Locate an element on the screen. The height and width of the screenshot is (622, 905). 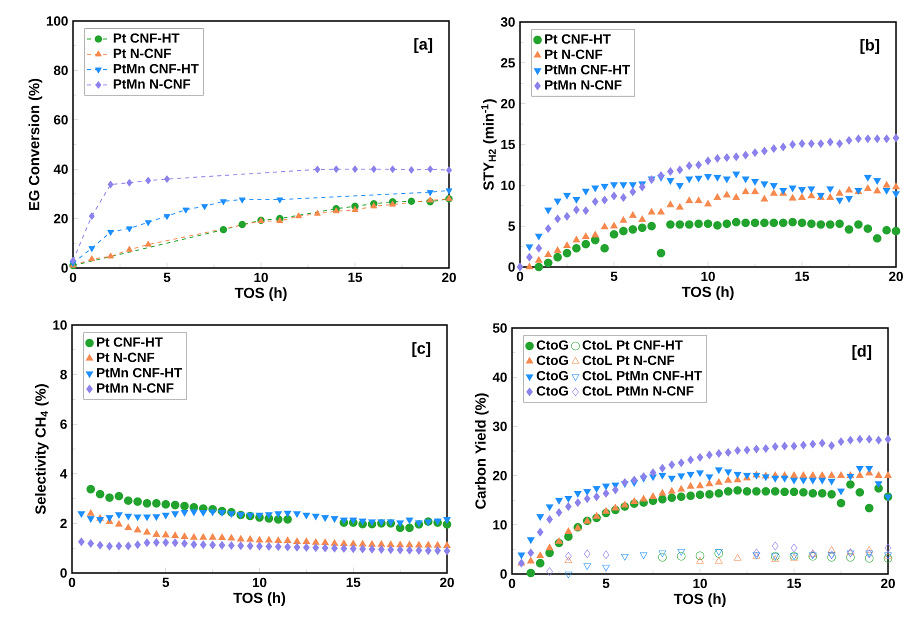
y-axis-title: STY$_{H2}$ (min$^{-1}$) is located at coordinates (489, 144).